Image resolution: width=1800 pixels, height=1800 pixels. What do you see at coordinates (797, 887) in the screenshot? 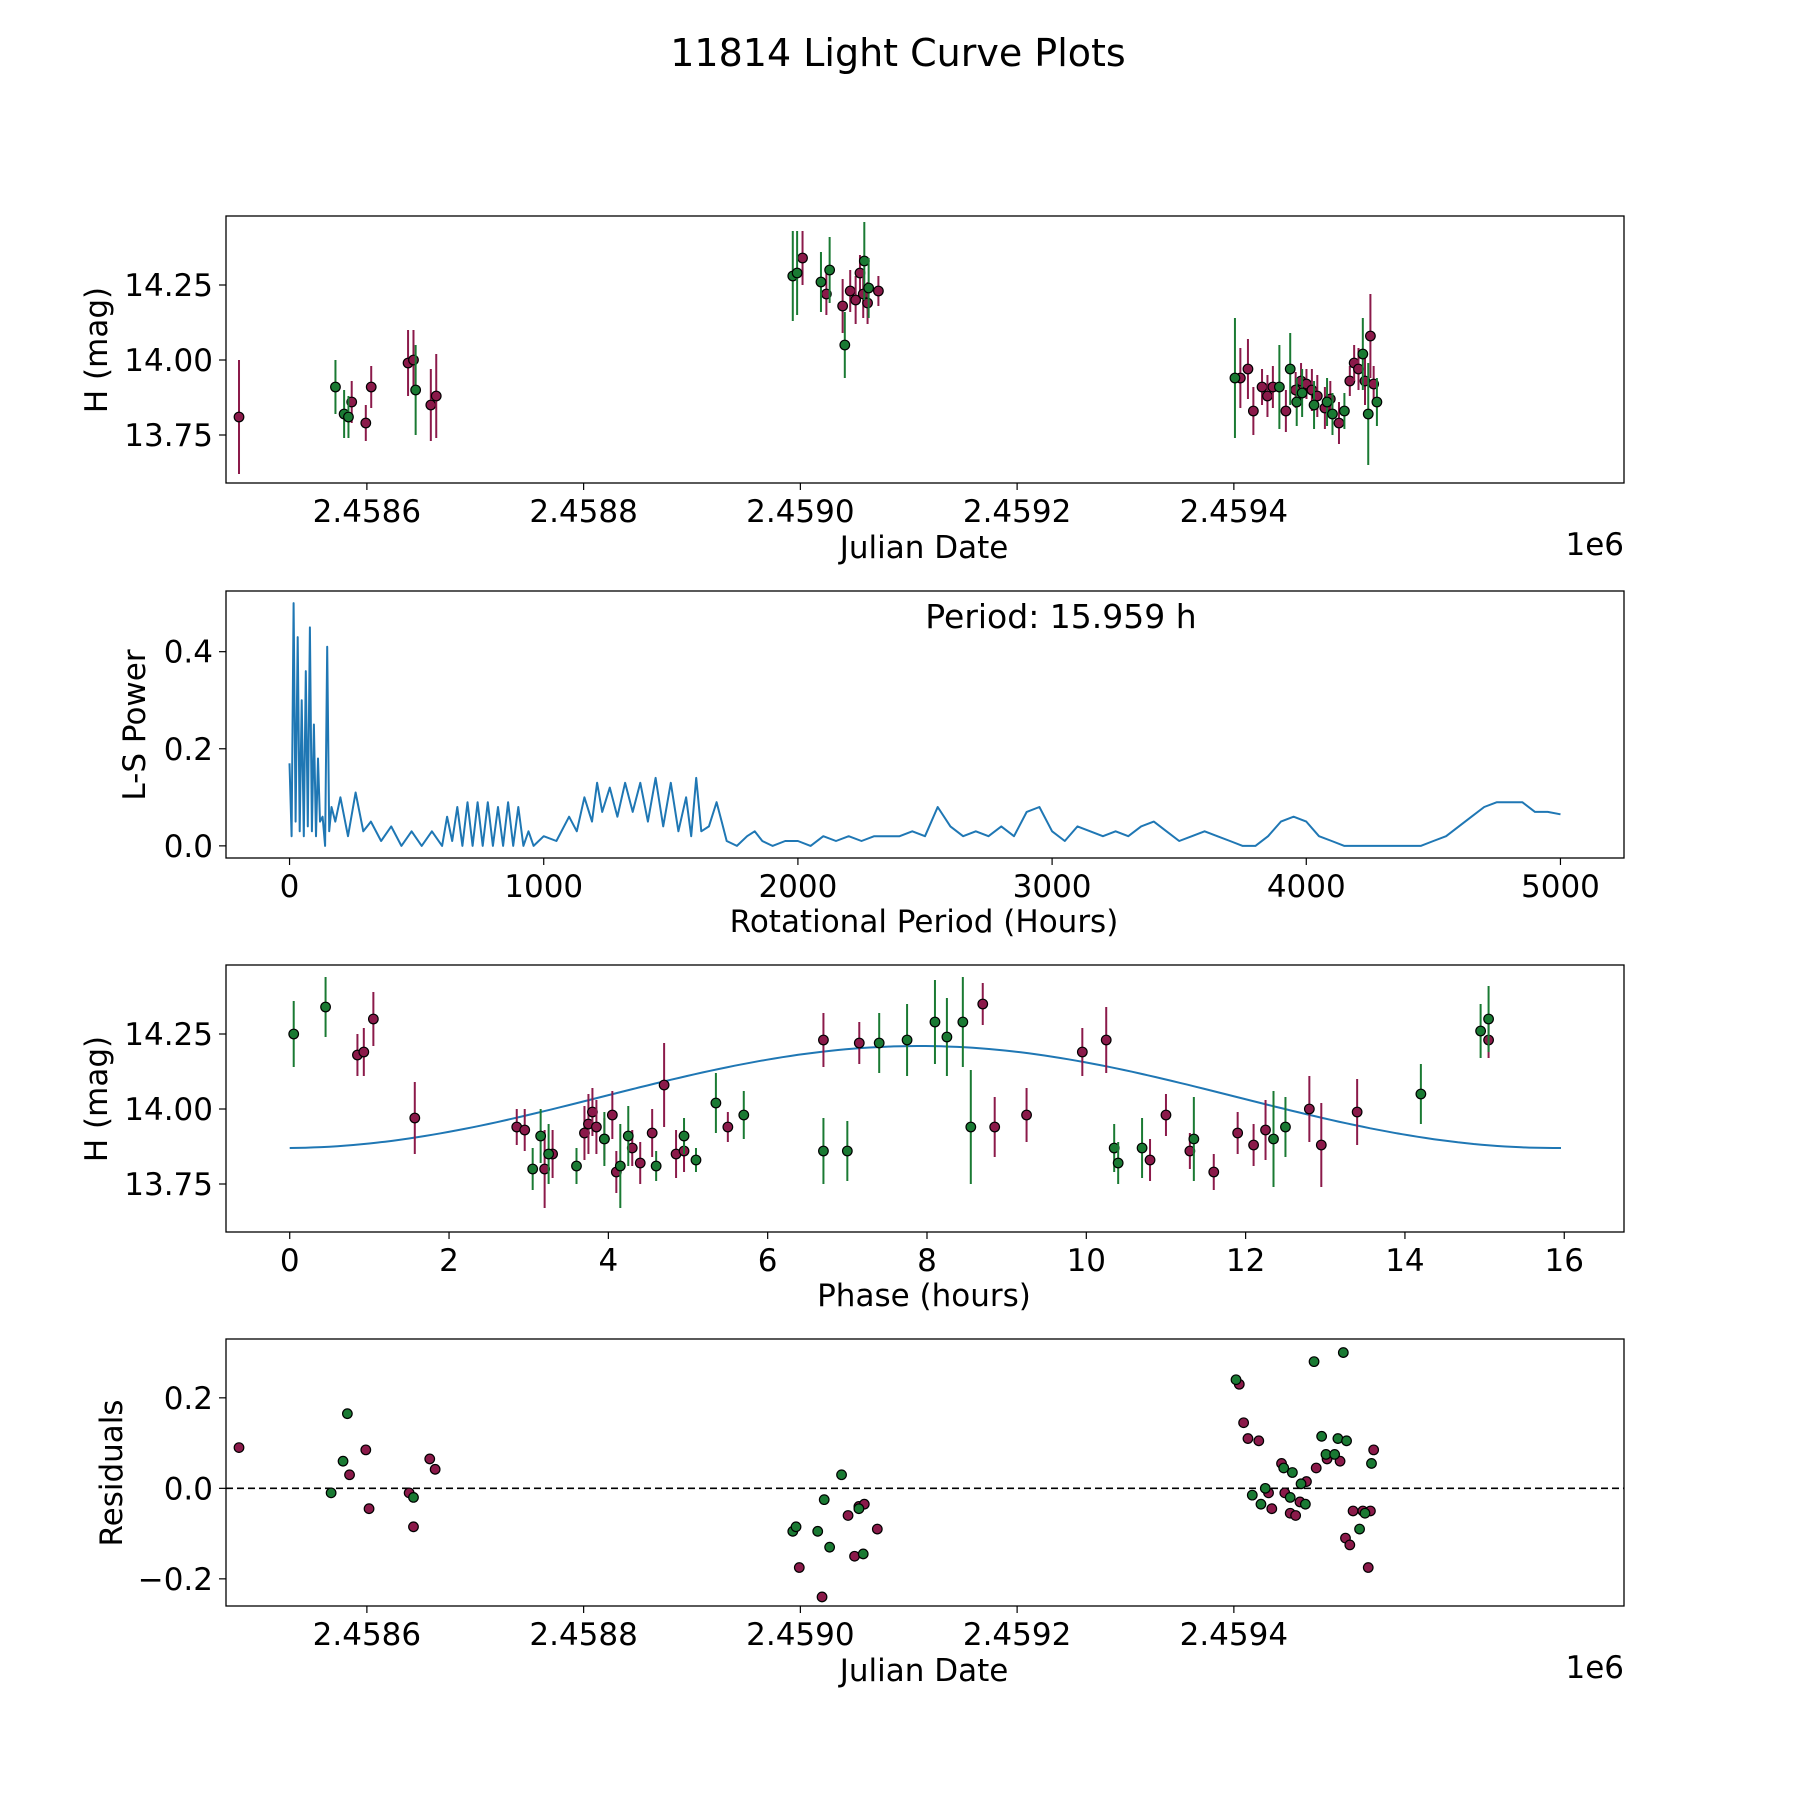
I see `ls-x-tick-label: 2000` at bounding box center [797, 887].